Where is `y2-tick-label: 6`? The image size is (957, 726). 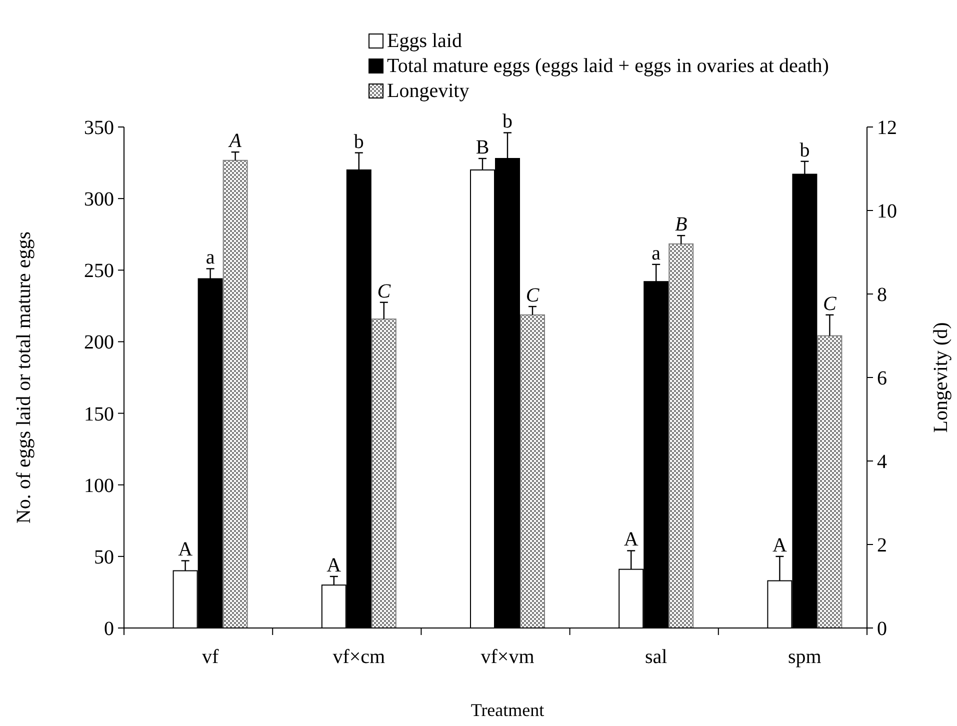 y2-tick-label: 6 is located at coordinates (882, 379).